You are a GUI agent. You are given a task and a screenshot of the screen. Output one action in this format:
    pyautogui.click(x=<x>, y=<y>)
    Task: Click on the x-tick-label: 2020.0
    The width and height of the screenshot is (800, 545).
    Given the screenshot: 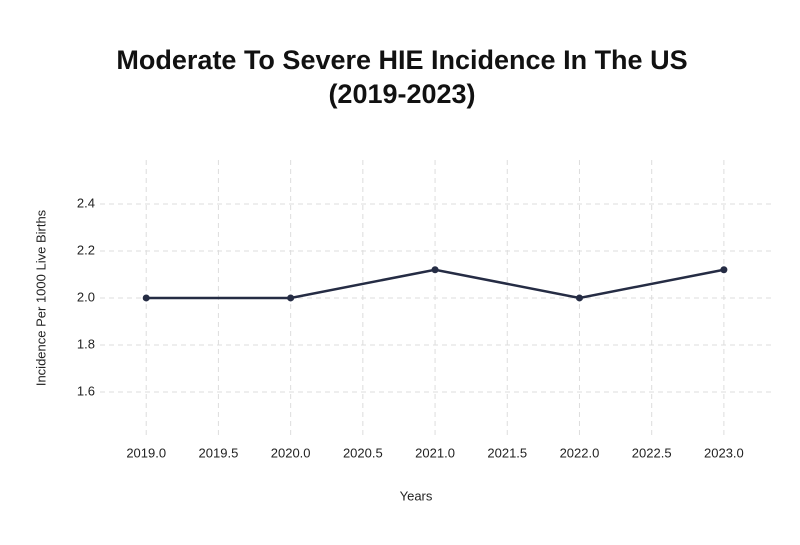 What is the action you would take?
    pyautogui.click(x=291, y=452)
    